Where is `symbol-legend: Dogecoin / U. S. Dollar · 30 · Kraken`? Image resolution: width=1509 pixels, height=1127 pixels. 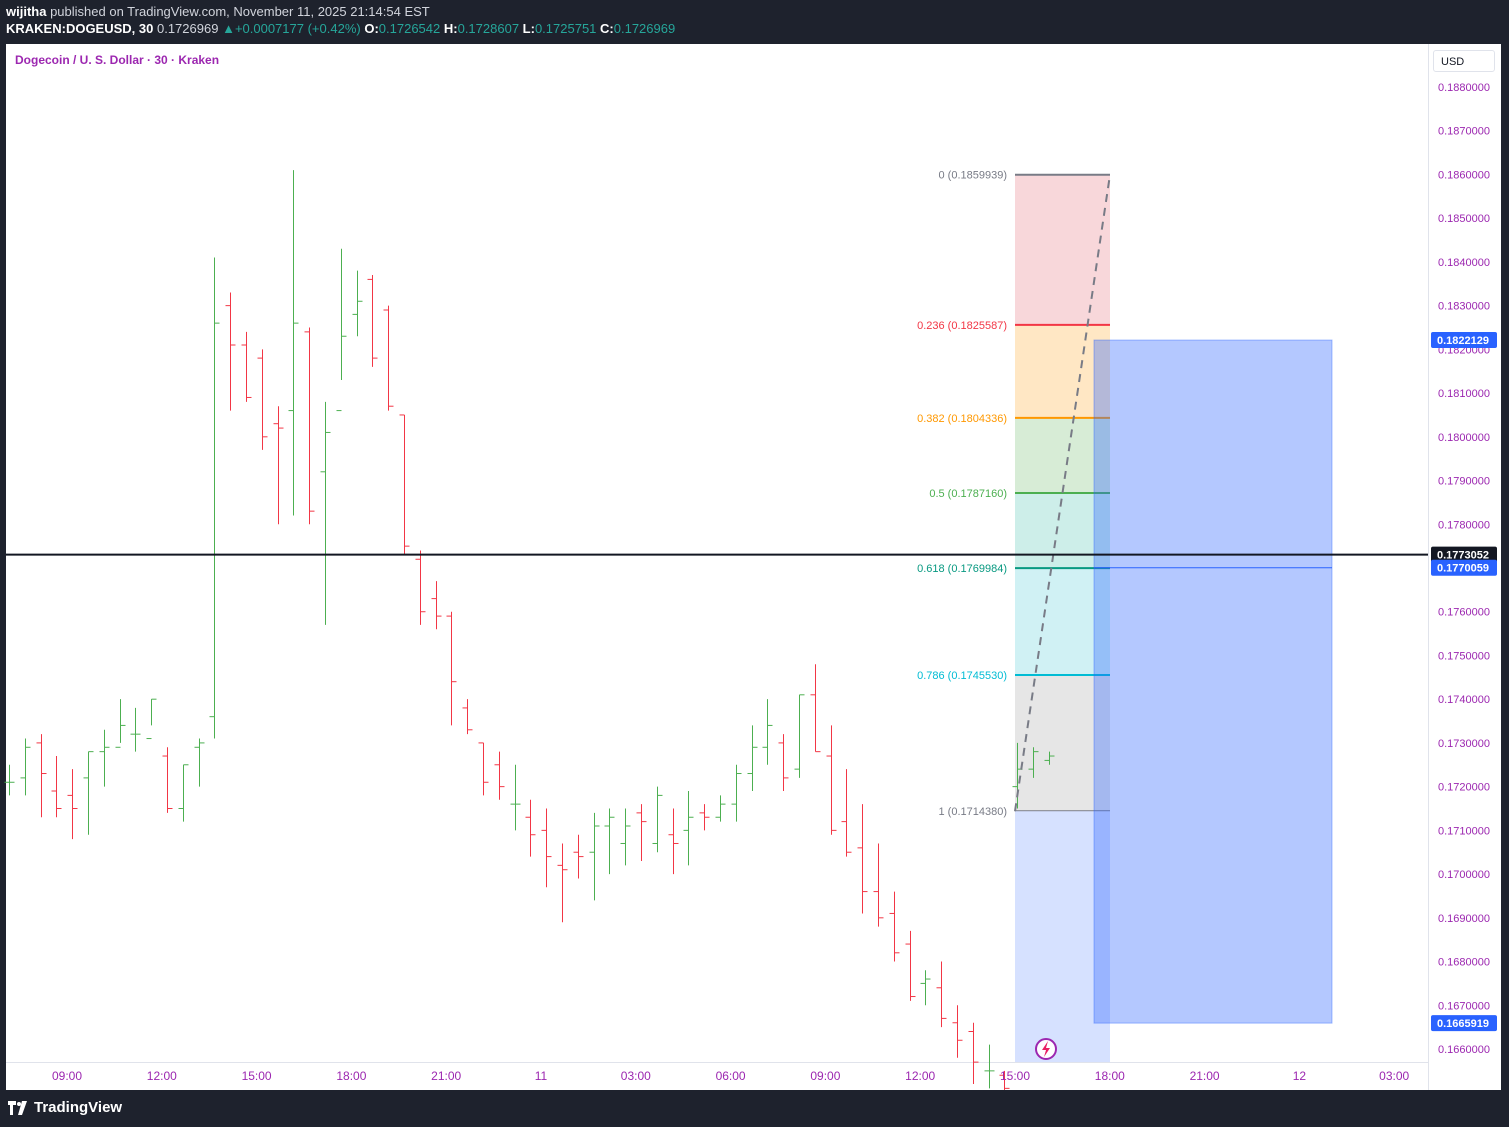 symbol-legend: Dogecoin / U. S. Dollar · 30 · Kraken is located at coordinates (117, 60).